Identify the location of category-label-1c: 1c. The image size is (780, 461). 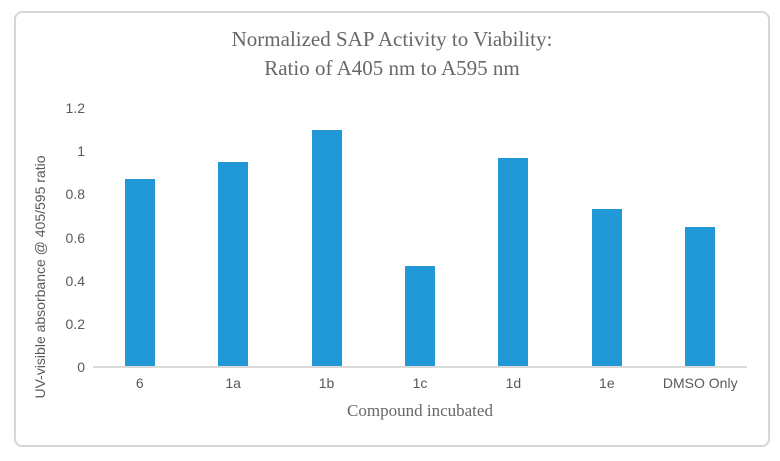
(420, 383).